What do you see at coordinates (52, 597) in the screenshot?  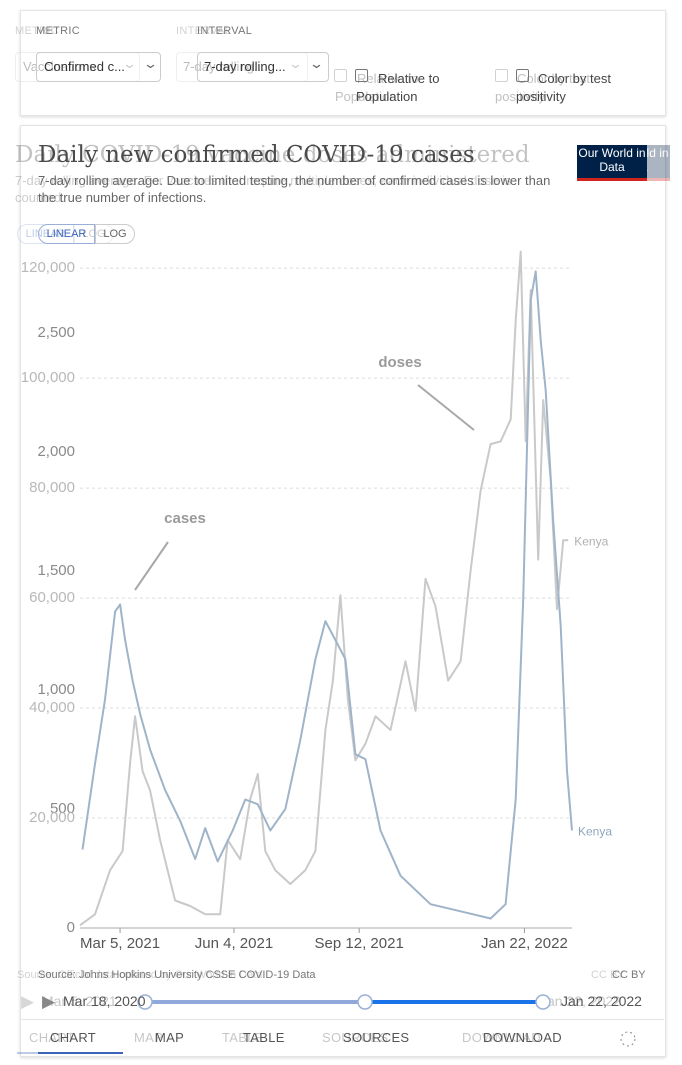 I see `y-tick-label: 60,000` at bounding box center [52, 597].